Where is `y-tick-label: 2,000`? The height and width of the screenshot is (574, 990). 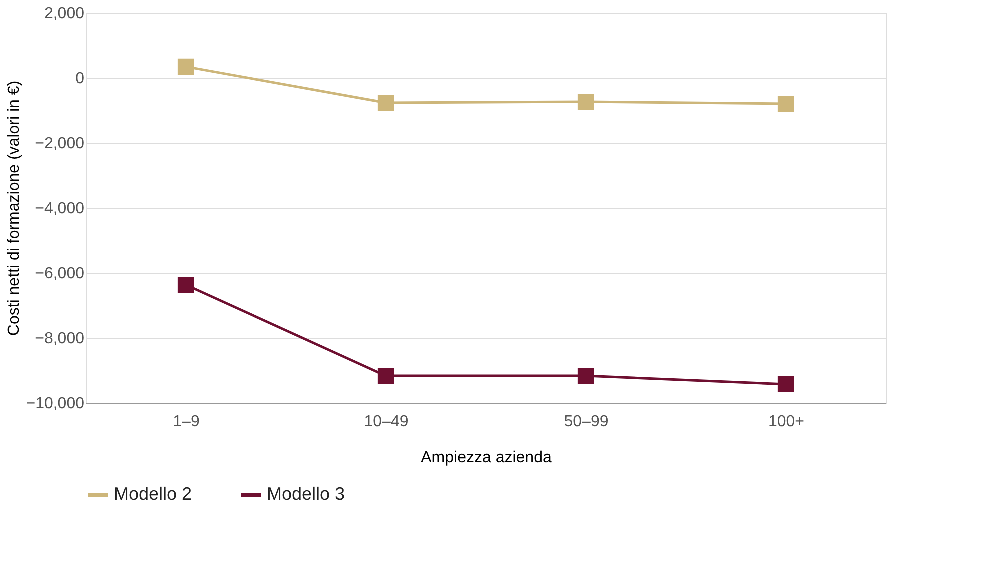 y-tick-label: 2,000 is located at coordinates (64, 14).